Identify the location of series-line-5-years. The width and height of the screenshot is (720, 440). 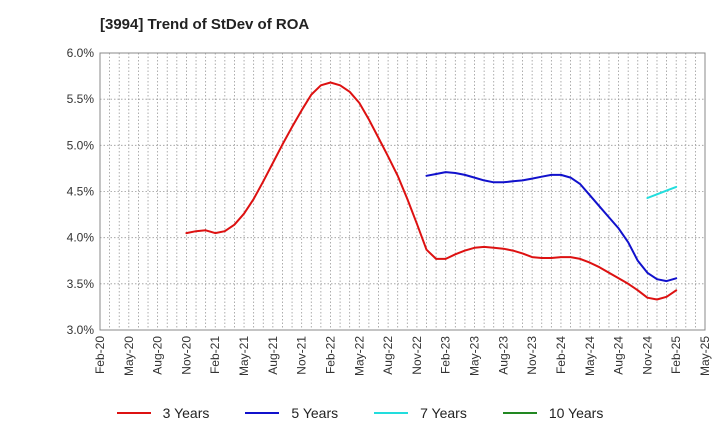
(551, 227).